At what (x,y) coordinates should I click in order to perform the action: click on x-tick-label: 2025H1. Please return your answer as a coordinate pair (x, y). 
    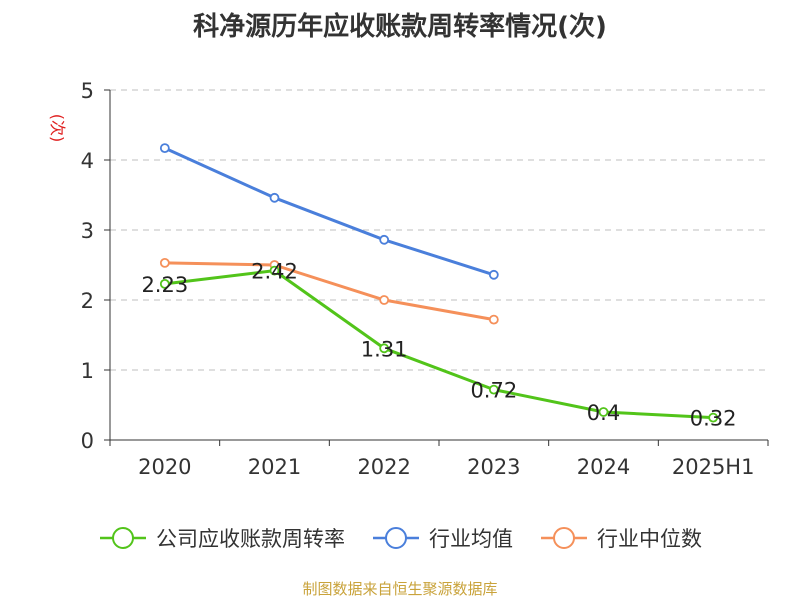
    Looking at the image, I should click on (713, 467).